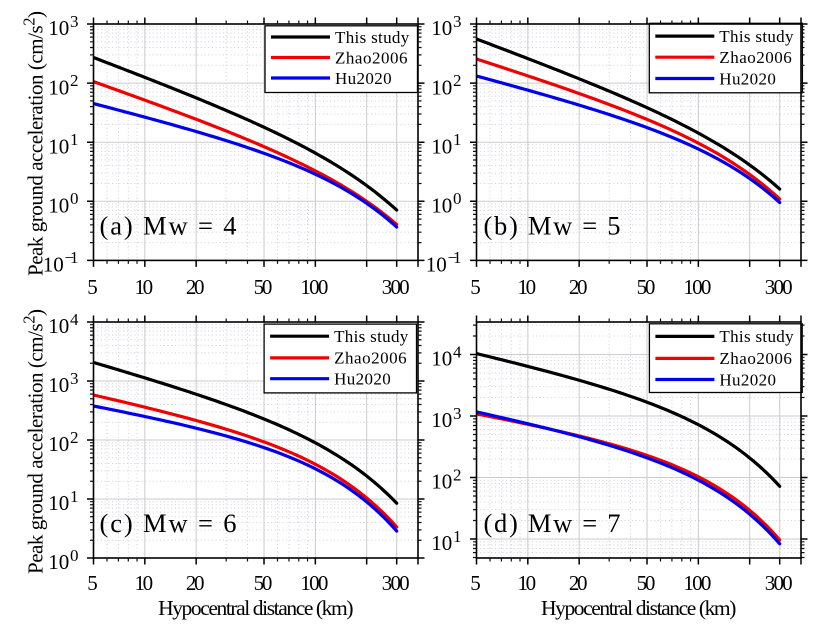 The image size is (840, 630). Describe the element at coordinates (168, 226) in the screenshot. I see `svg-text: (a) Mw = 4` at that location.